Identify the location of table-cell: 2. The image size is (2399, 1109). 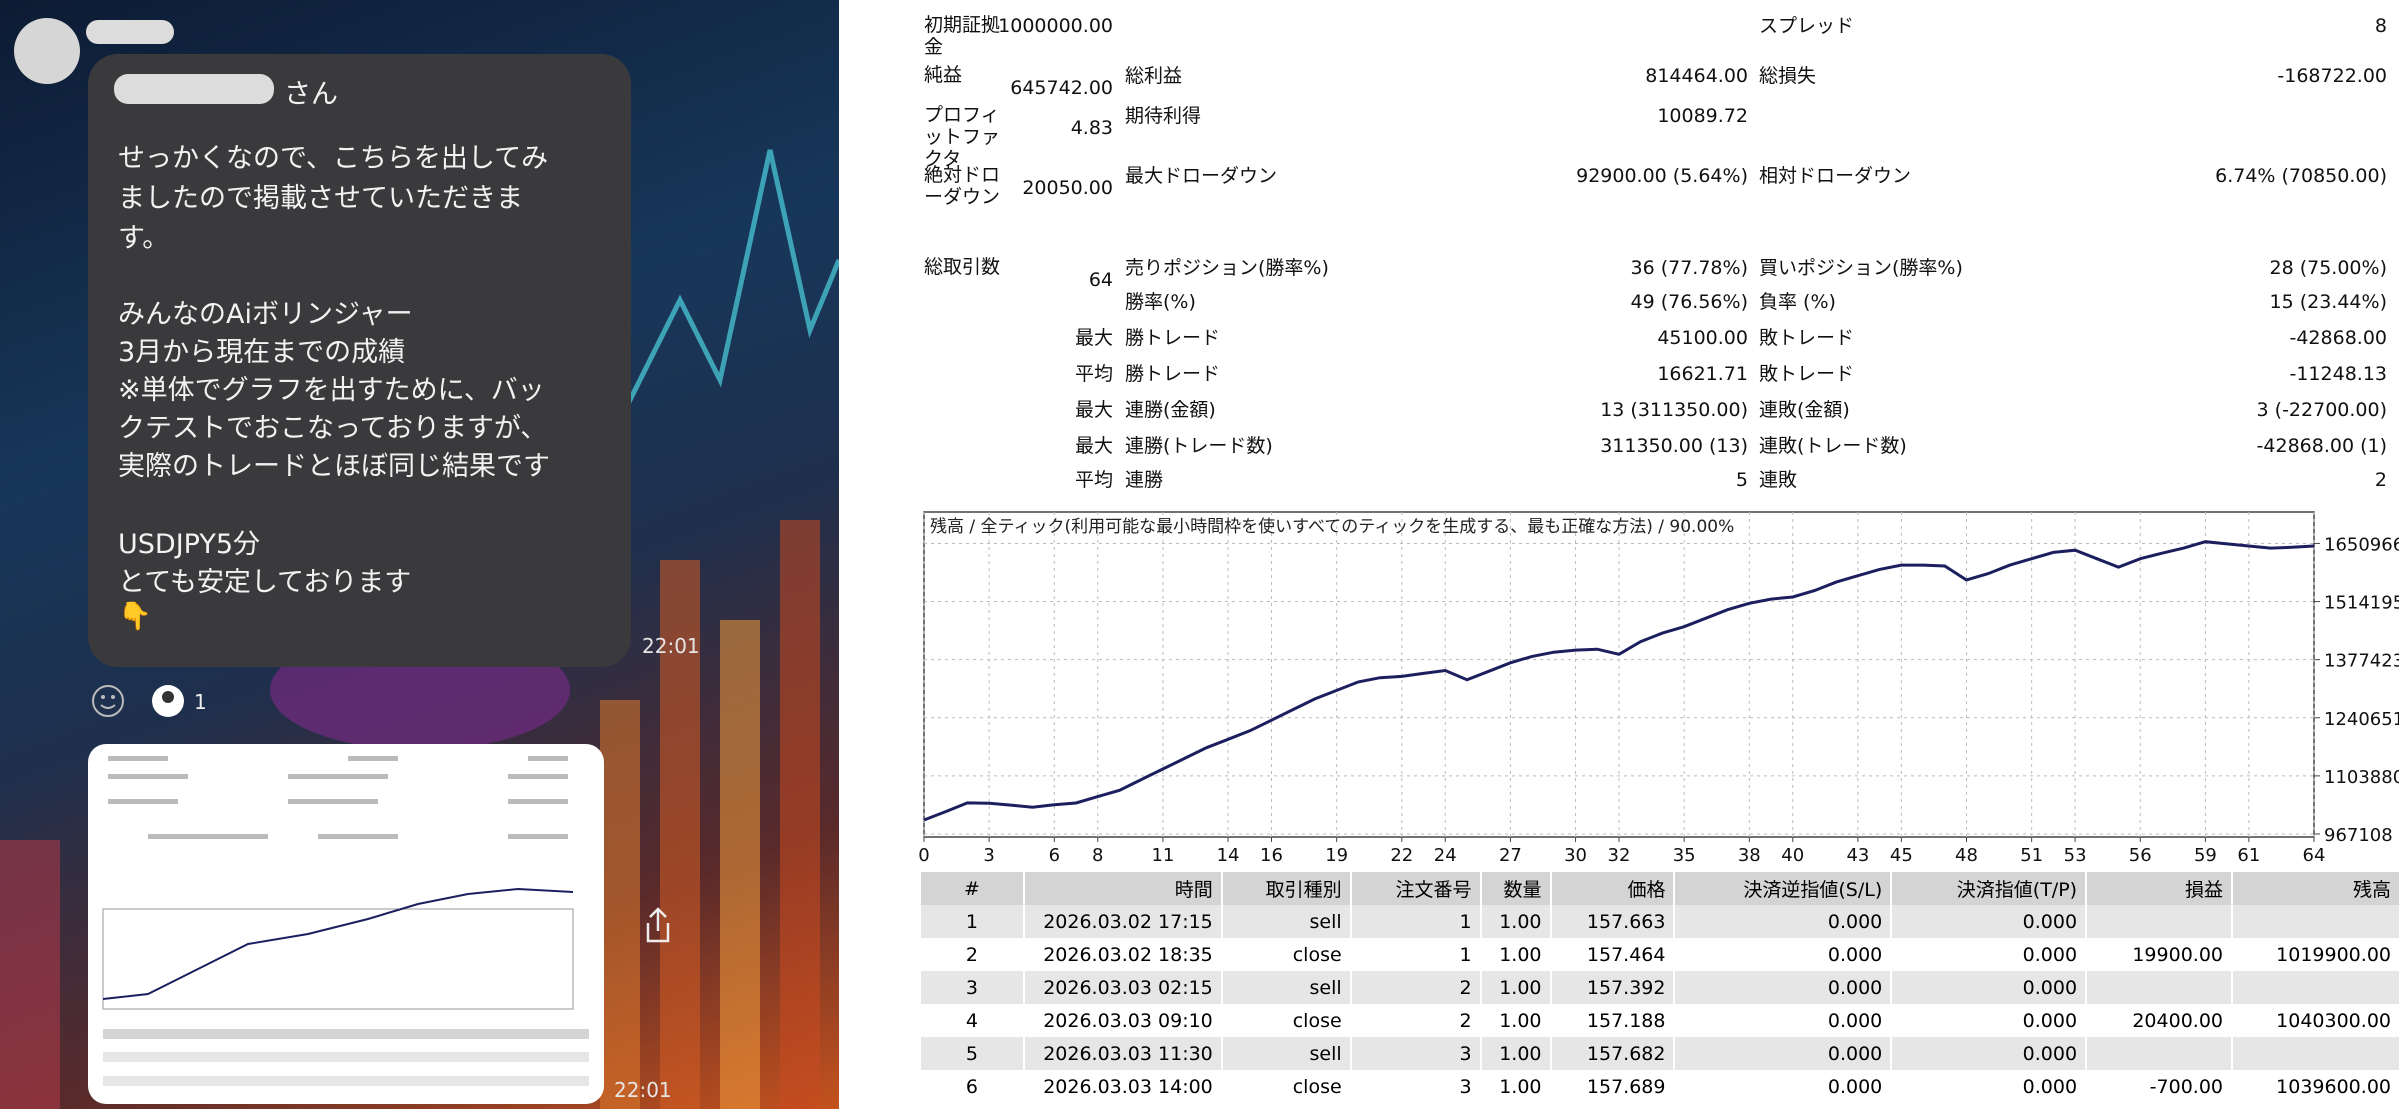
(1415, 1020).